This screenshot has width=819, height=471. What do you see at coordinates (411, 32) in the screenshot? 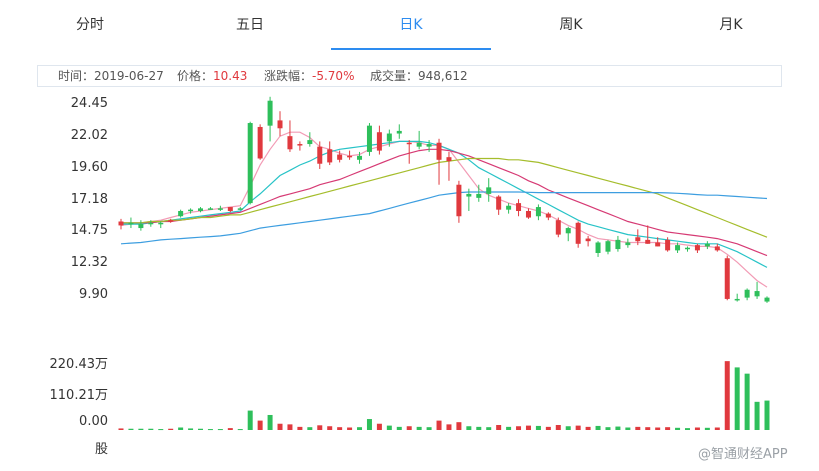
I see `tab-daily-k: 日K` at bounding box center [411, 32].